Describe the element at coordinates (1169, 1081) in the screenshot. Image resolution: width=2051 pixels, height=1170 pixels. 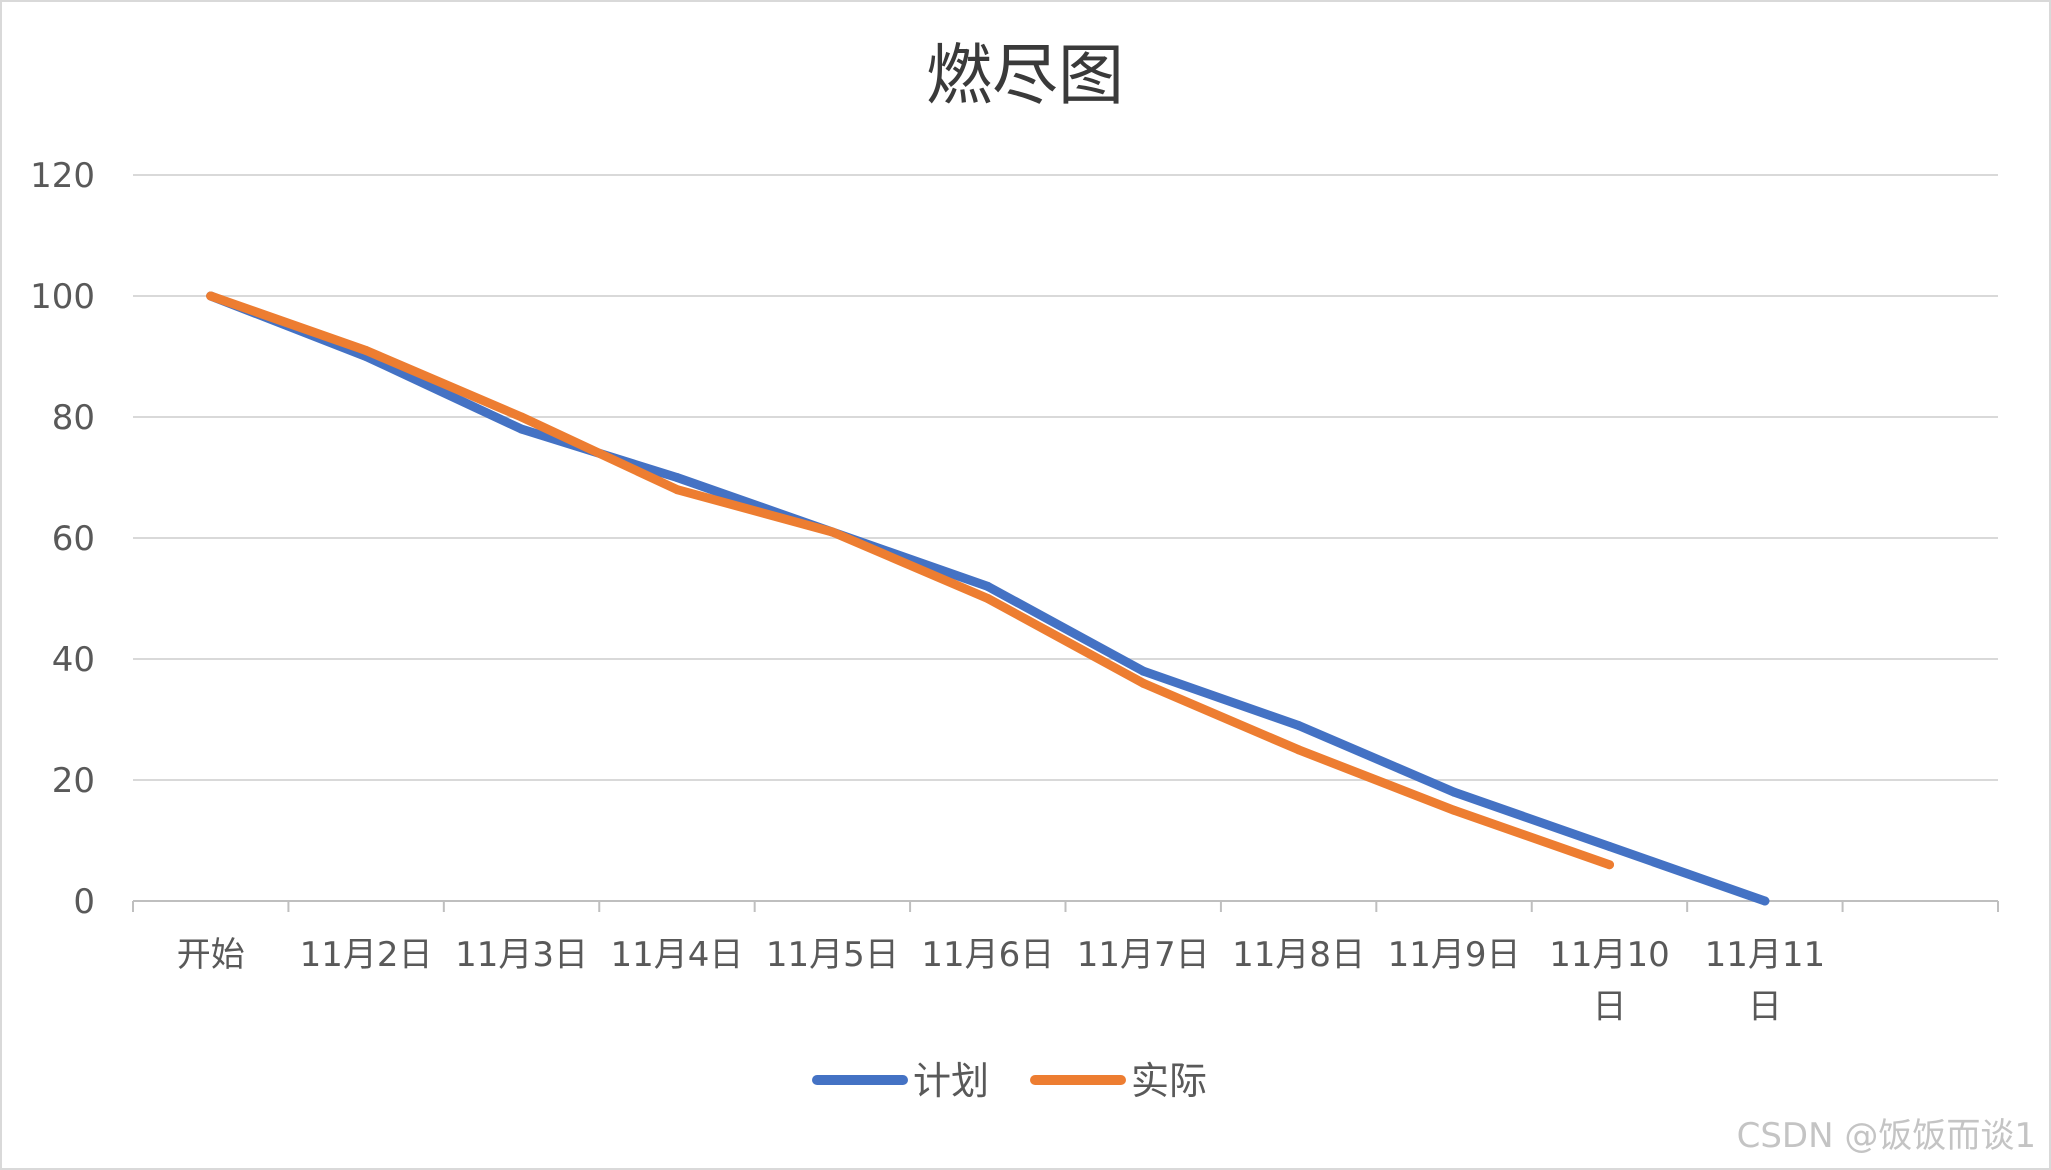
I see `legend-label: 实际` at that location.